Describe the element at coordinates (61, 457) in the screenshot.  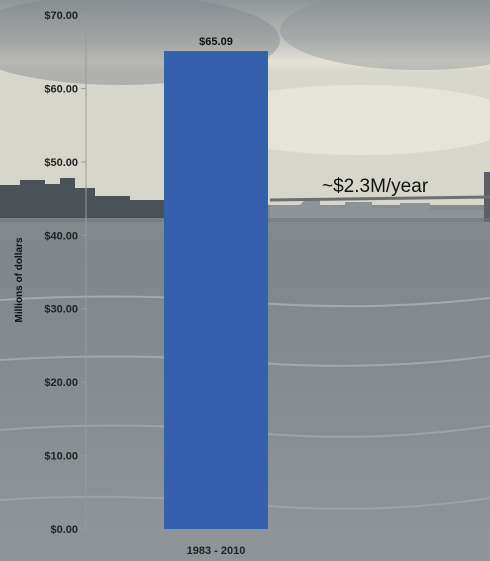
I see `y-tick-label: $10.00` at that location.